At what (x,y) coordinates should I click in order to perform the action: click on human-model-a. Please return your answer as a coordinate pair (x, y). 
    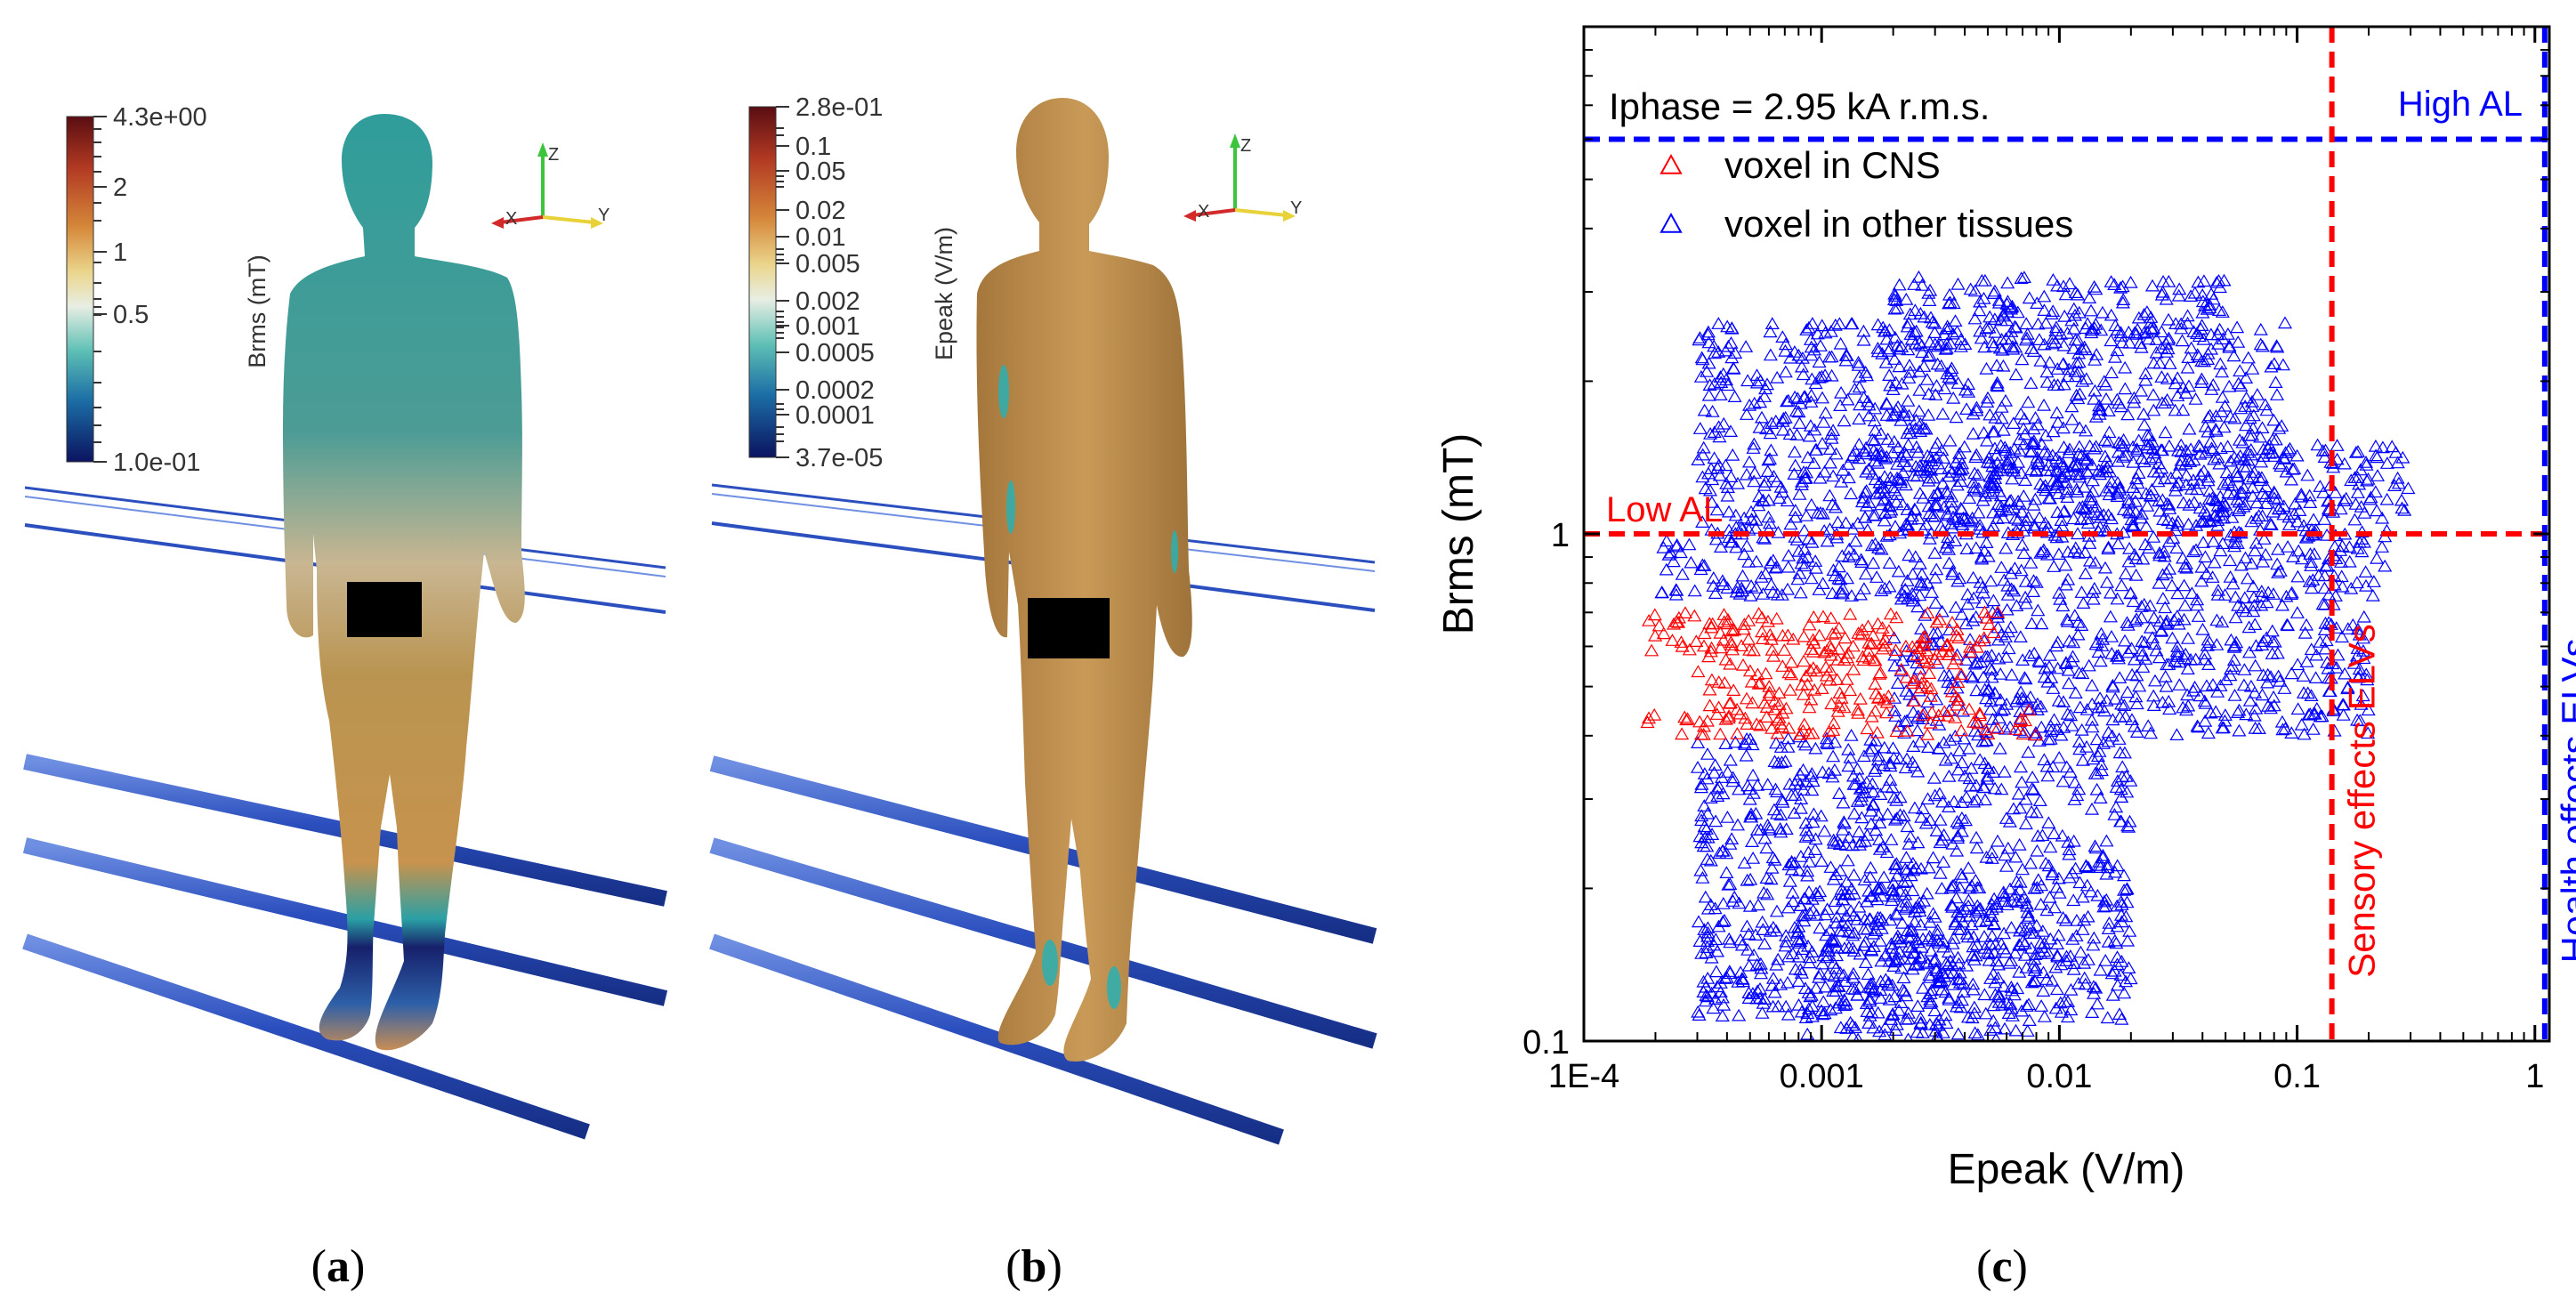
    Looking at the image, I should click on (404, 583).